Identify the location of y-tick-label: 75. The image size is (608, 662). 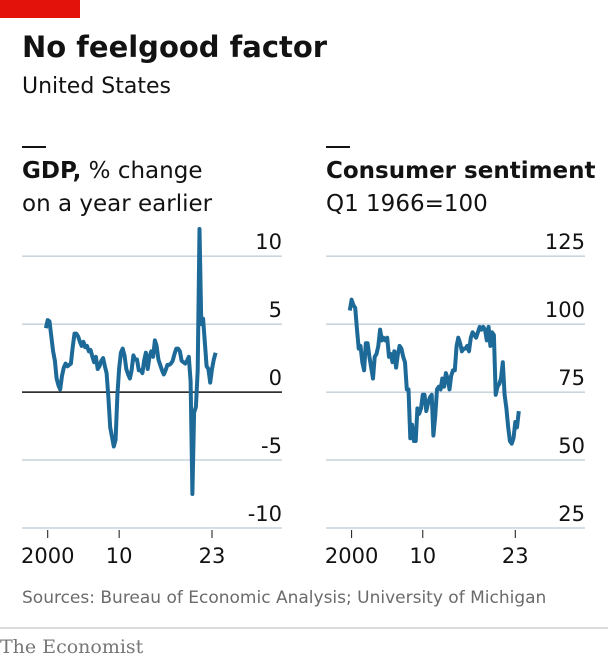
(571, 378).